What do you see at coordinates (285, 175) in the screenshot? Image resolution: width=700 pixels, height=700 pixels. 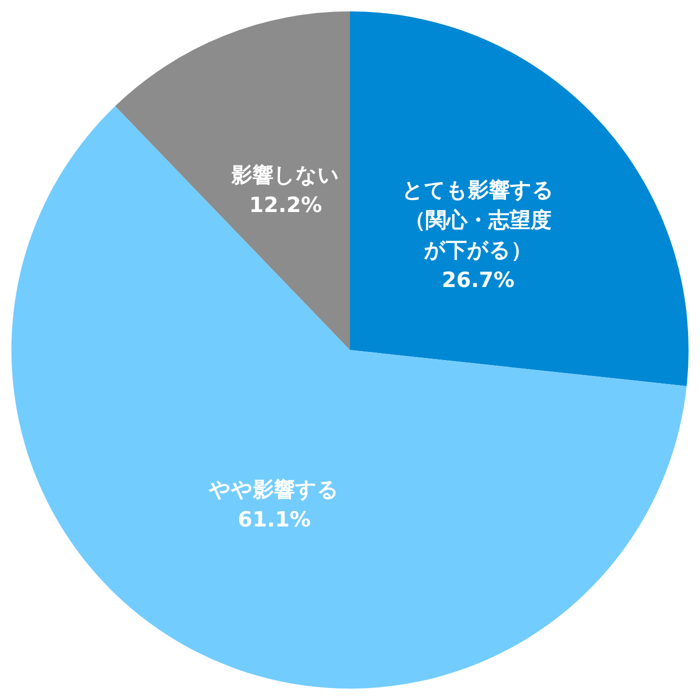 I see `slice-label: 影響しない` at bounding box center [285, 175].